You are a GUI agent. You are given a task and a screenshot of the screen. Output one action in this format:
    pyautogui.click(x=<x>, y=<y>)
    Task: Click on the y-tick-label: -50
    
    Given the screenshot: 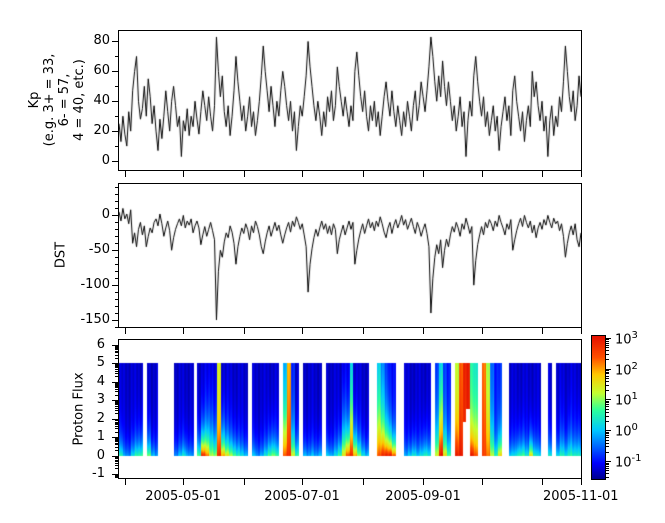 What is the action you would take?
    pyautogui.click(x=99, y=249)
    